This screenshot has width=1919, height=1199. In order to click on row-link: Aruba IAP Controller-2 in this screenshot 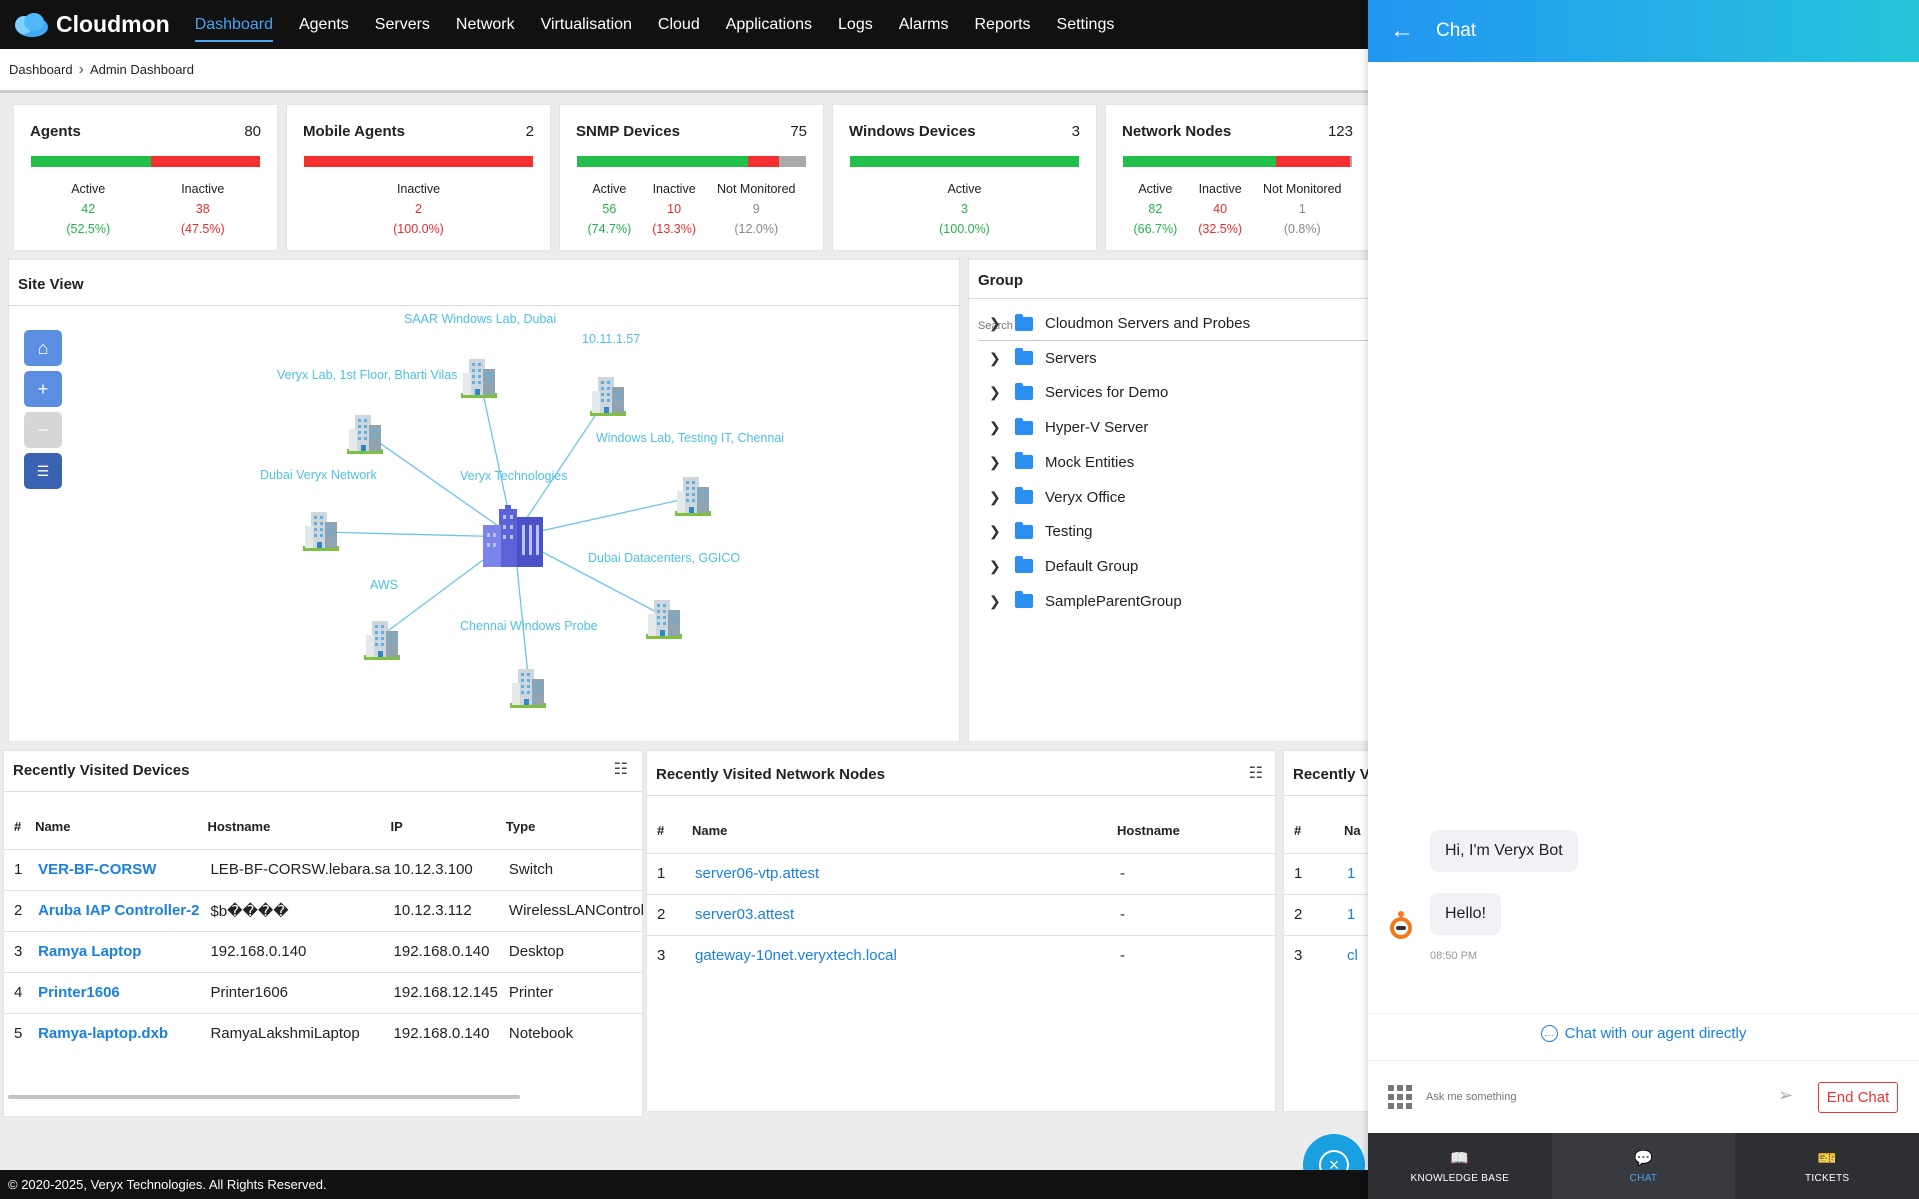, I will do `click(119, 910)`.